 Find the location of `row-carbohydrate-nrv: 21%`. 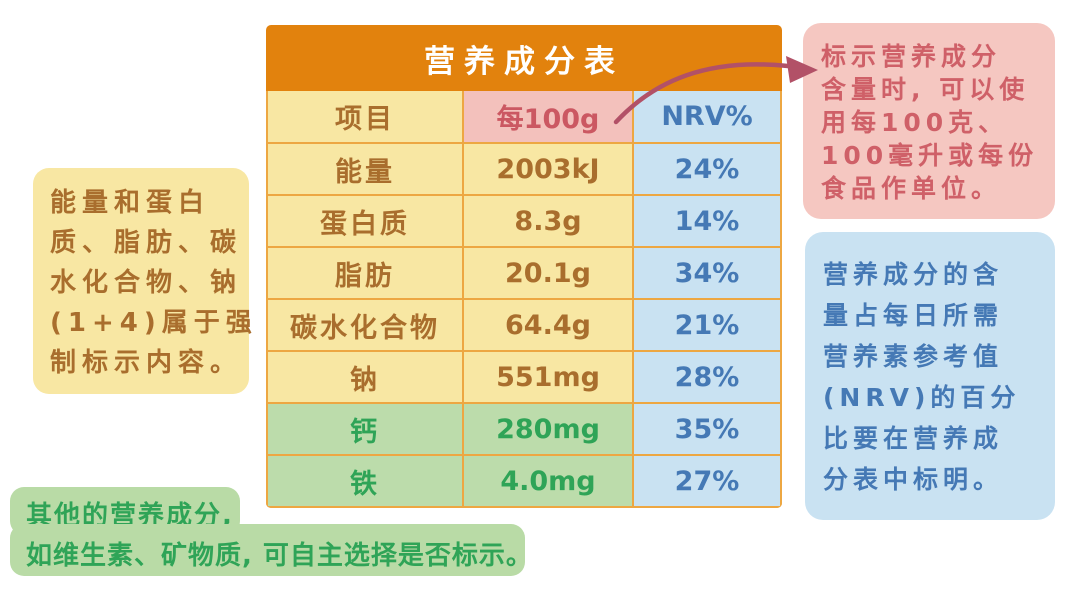

row-carbohydrate-nrv: 21% is located at coordinates (707, 325).